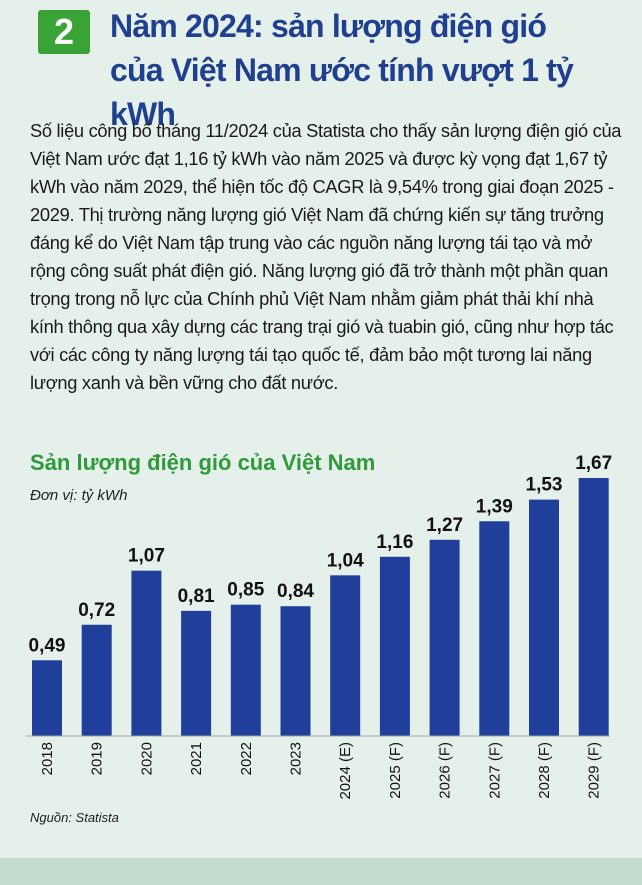 The height and width of the screenshot is (885, 642). What do you see at coordinates (445, 770) in the screenshot?
I see `x-tick-label-8: 2026 (F)` at bounding box center [445, 770].